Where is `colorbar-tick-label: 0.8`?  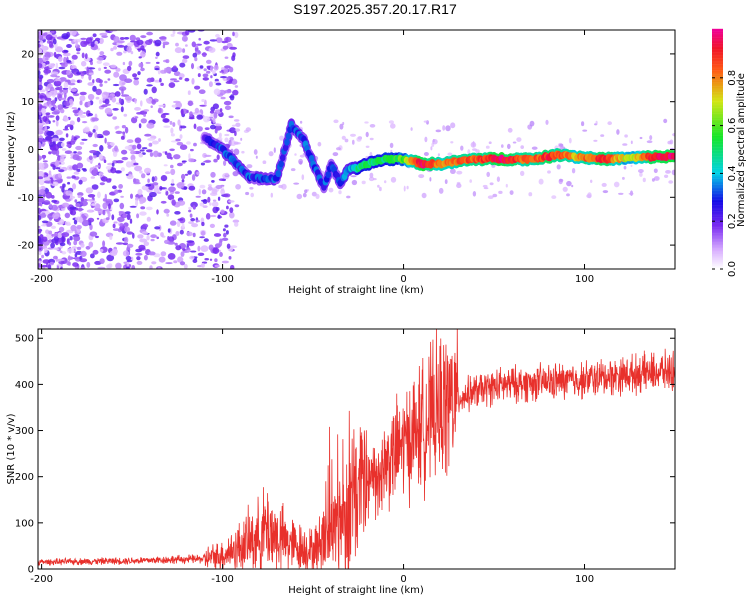 colorbar-tick-label: 0.8 is located at coordinates (732, 78).